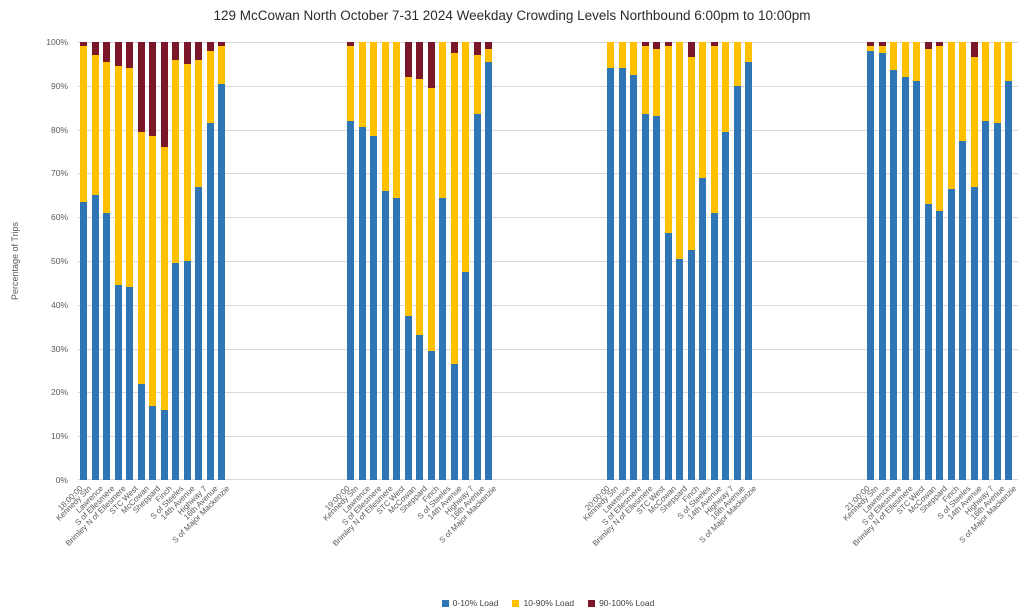  What do you see at coordinates (59, 348) in the screenshot?
I see `y-tick-label: 30%` at bounding box center [59, 348].